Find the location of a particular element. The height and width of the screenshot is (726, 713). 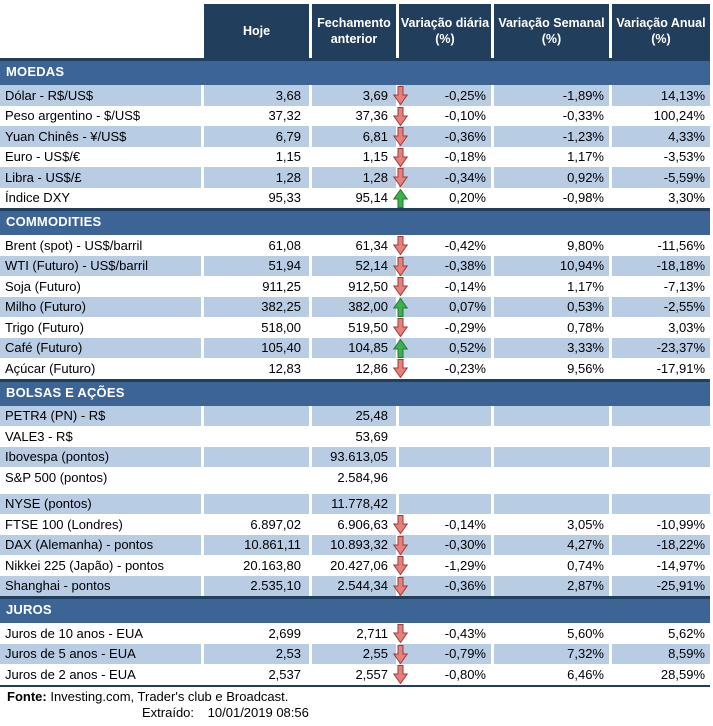

cell-variacao-anual: -17,91% is located at coordinates (661, 368).